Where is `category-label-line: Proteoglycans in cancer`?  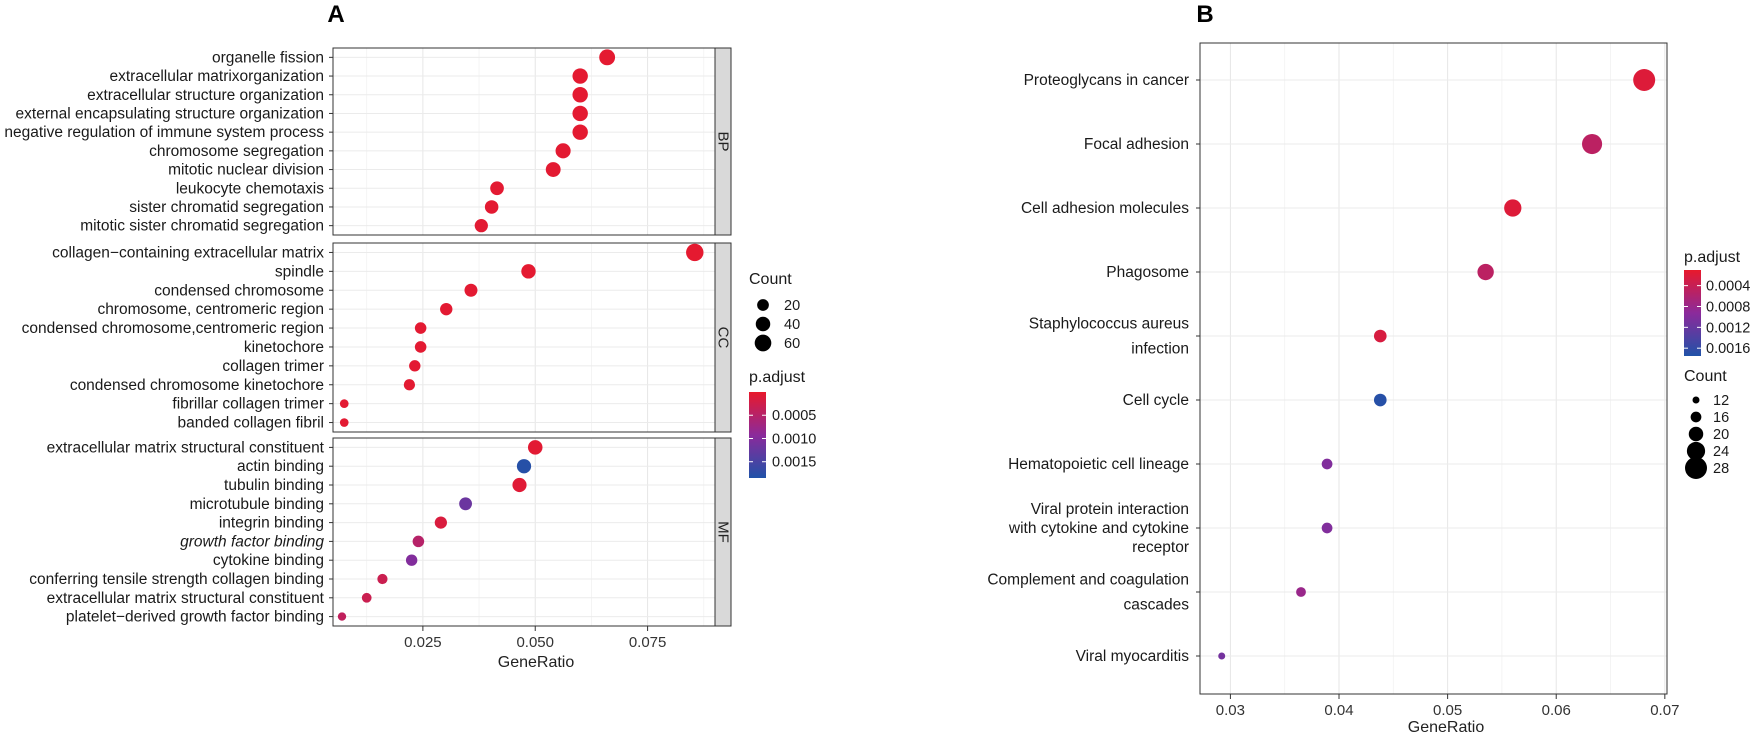
category-label-line: Proteoglycans in cancer is located at coordinates (1106, 80).